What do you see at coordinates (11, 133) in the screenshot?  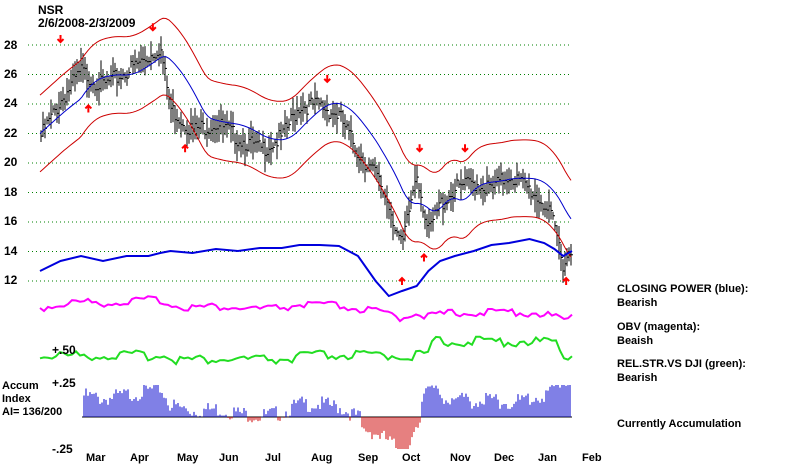 I see `y-tick-label: 22` at bounding box center [11, 133].